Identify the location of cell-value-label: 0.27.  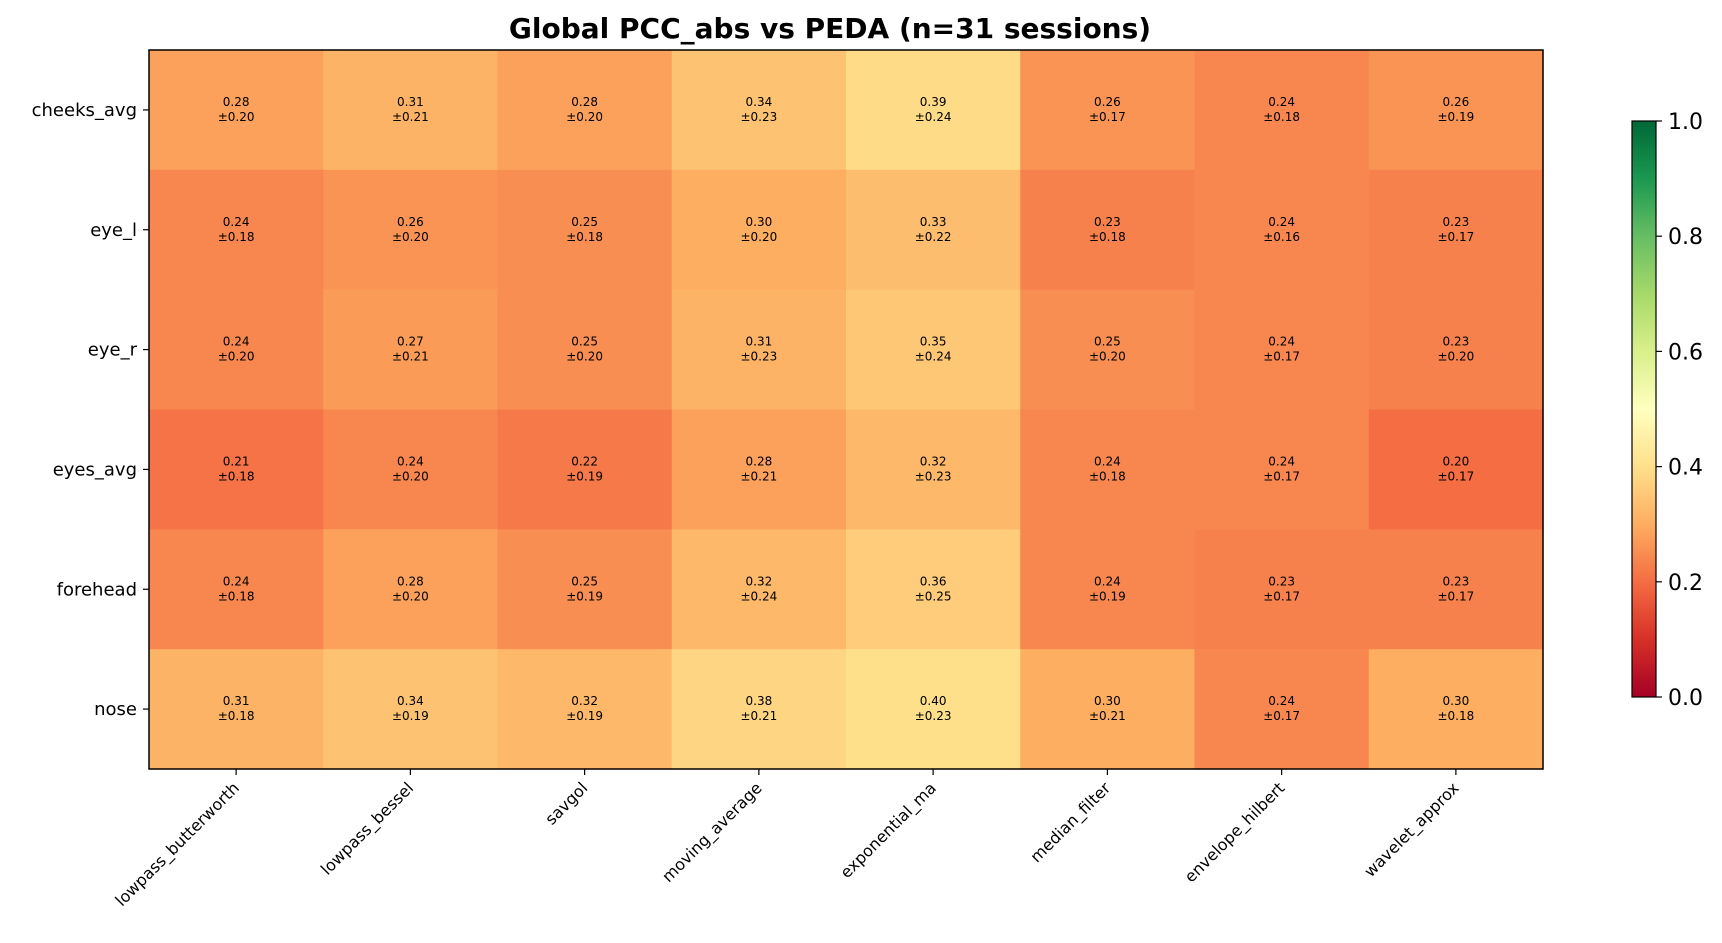
(410, 342).